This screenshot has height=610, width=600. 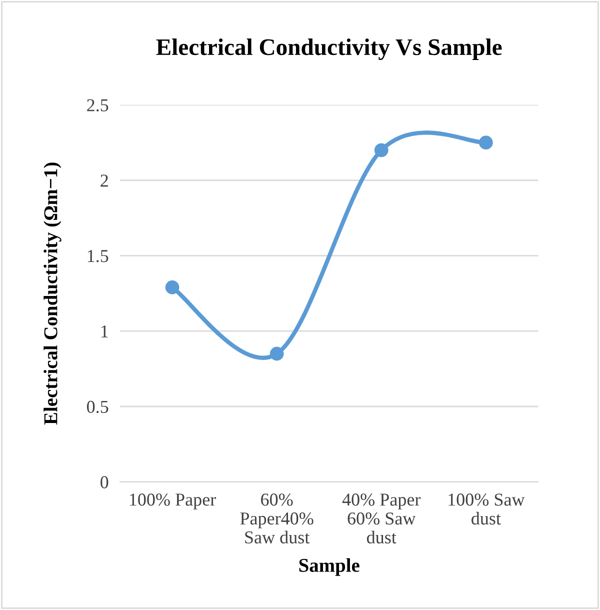 What do you see at coordinates (329, 49) in the screenshot?
I see `chart-title: Electrical Conductivity Vs Sample` at bounding box center [329, 49].